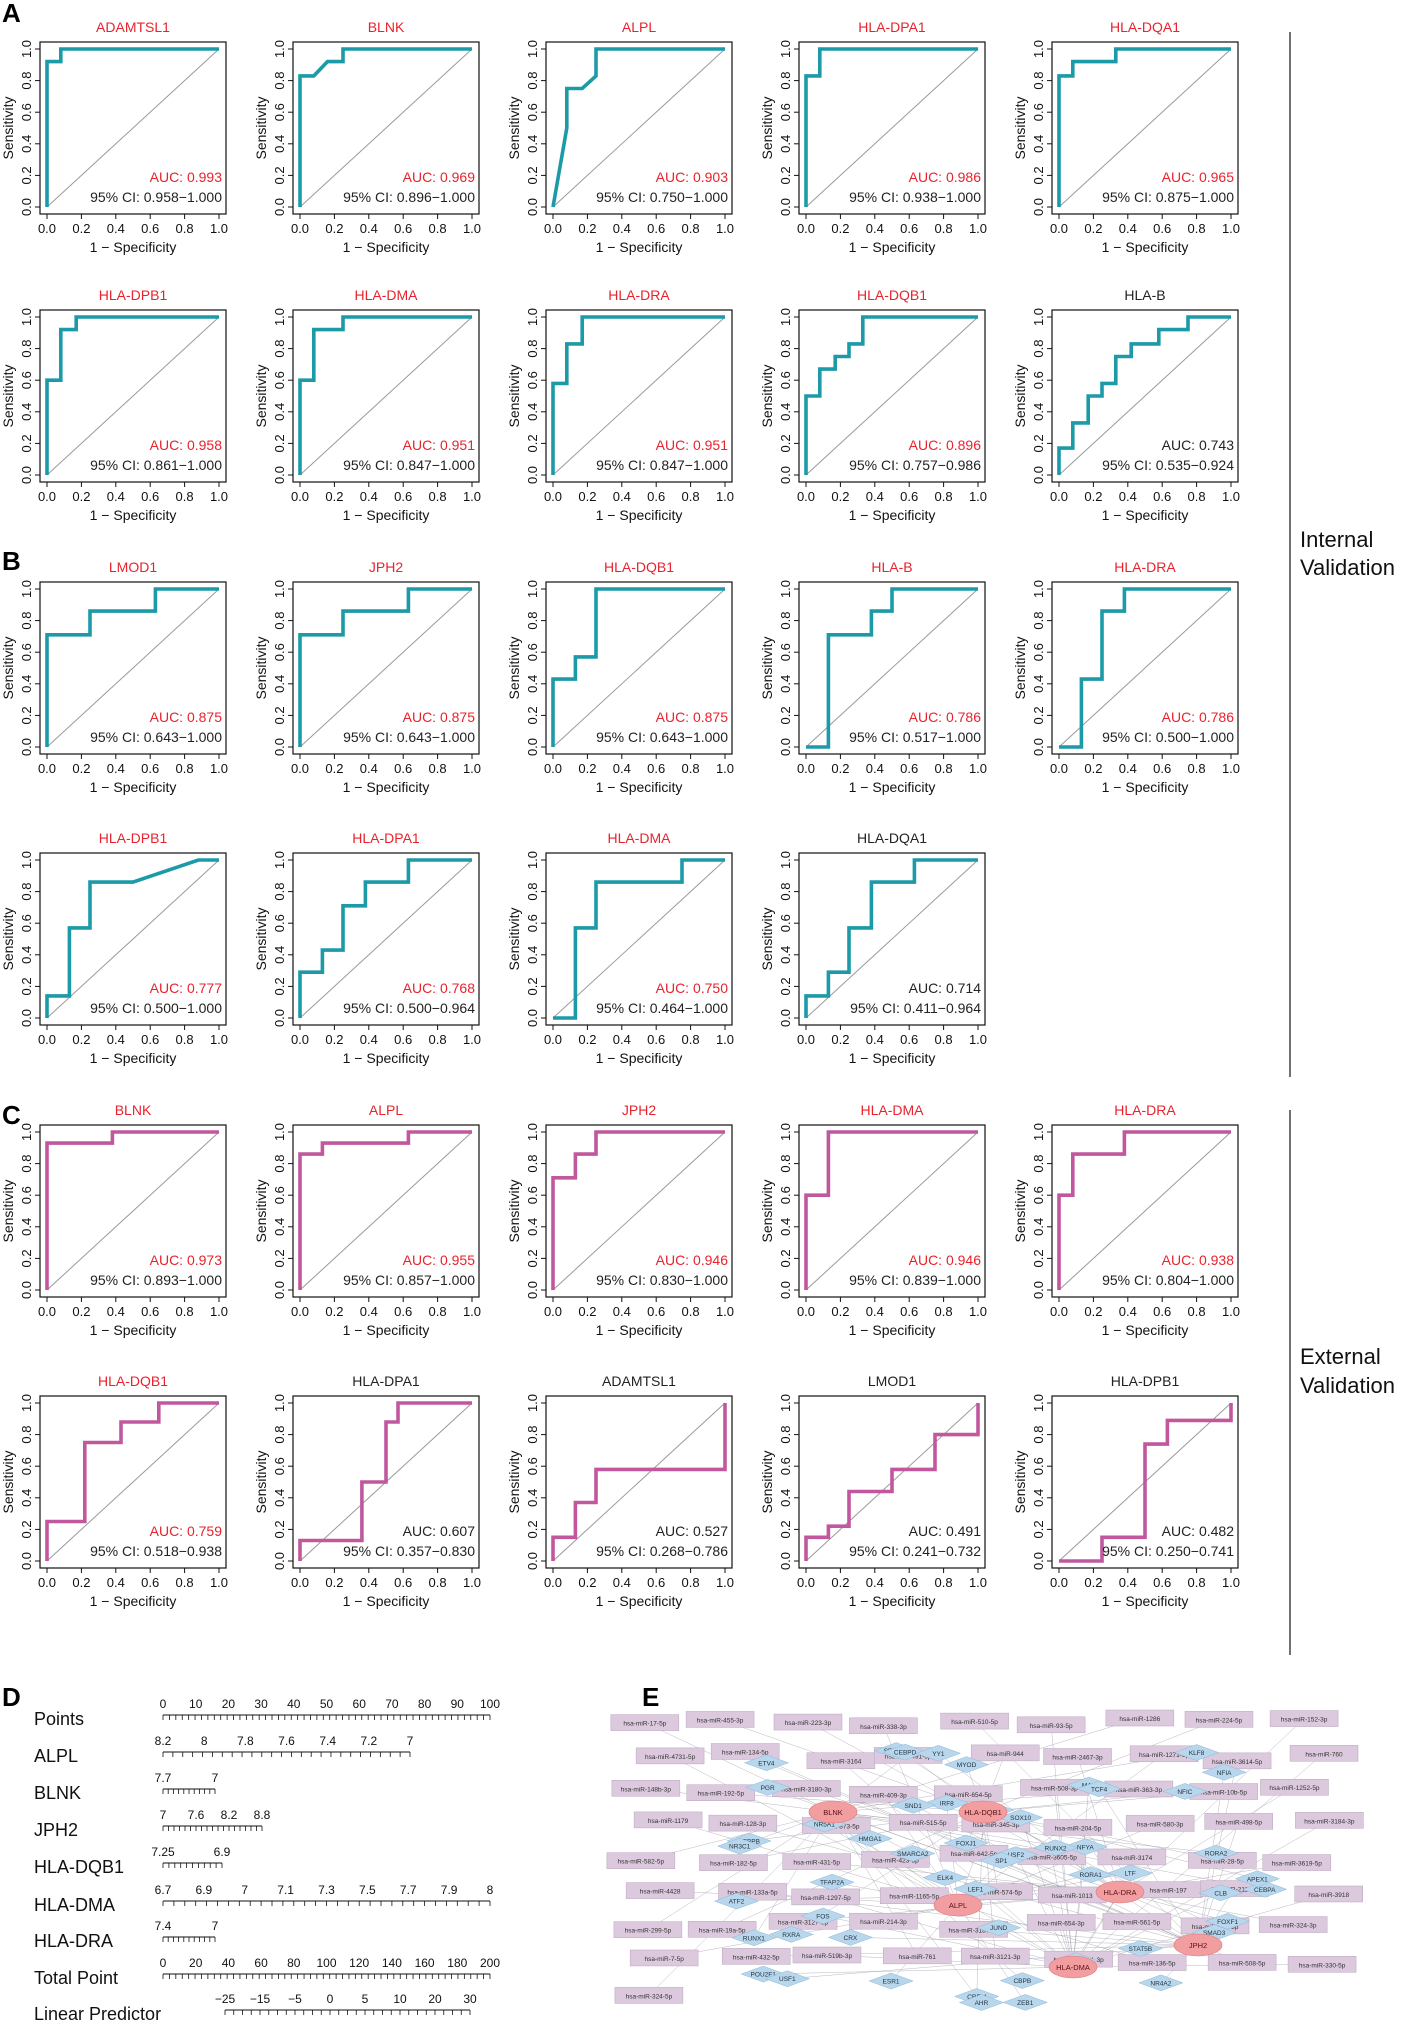  What do you see at coordinates (998, 1927) in the screenshot?
I see `tf-node: JUND` at bounding box center [998, 1927].